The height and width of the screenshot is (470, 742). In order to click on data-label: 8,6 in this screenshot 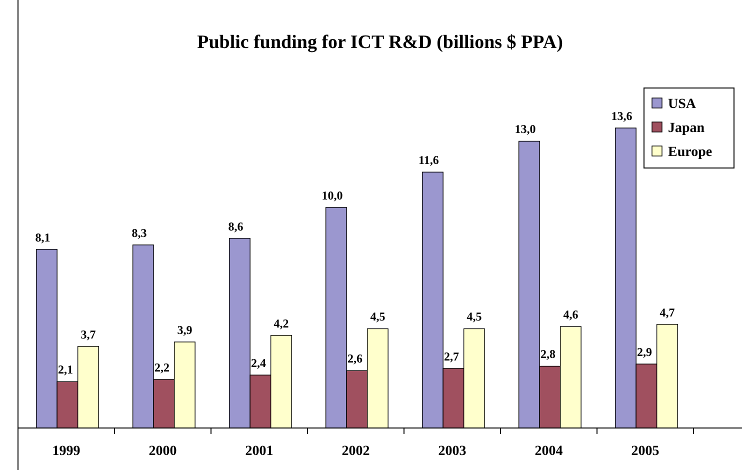, I will do `click(236, 226)`.